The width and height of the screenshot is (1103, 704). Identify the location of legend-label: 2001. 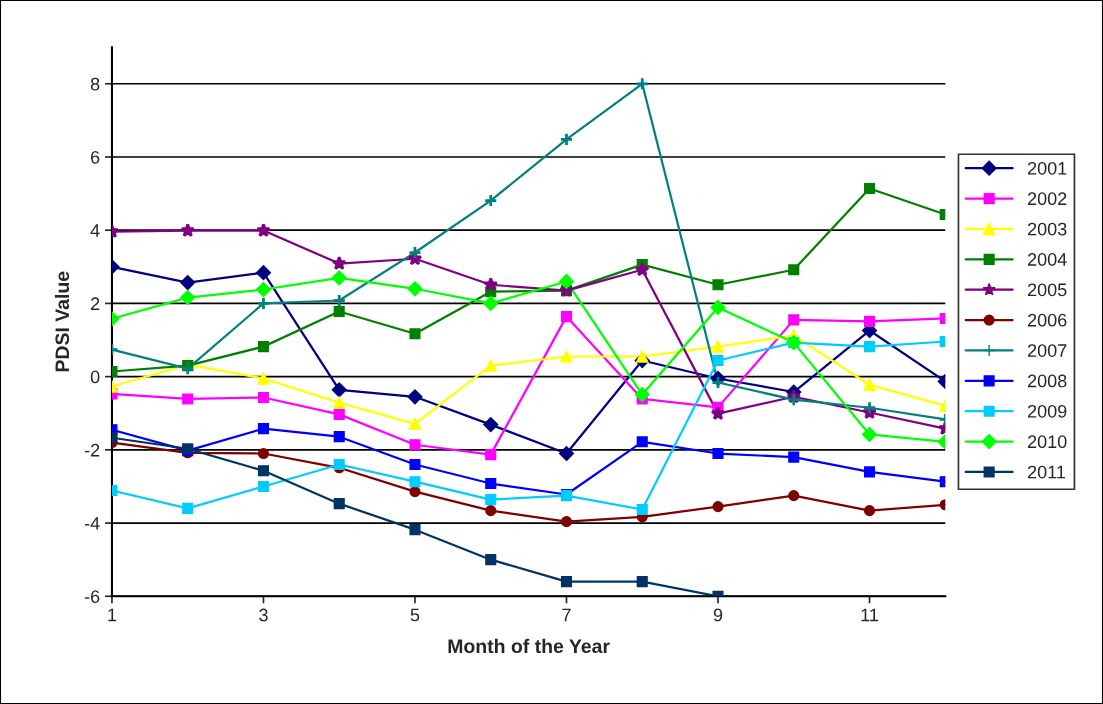
(1047, 168).